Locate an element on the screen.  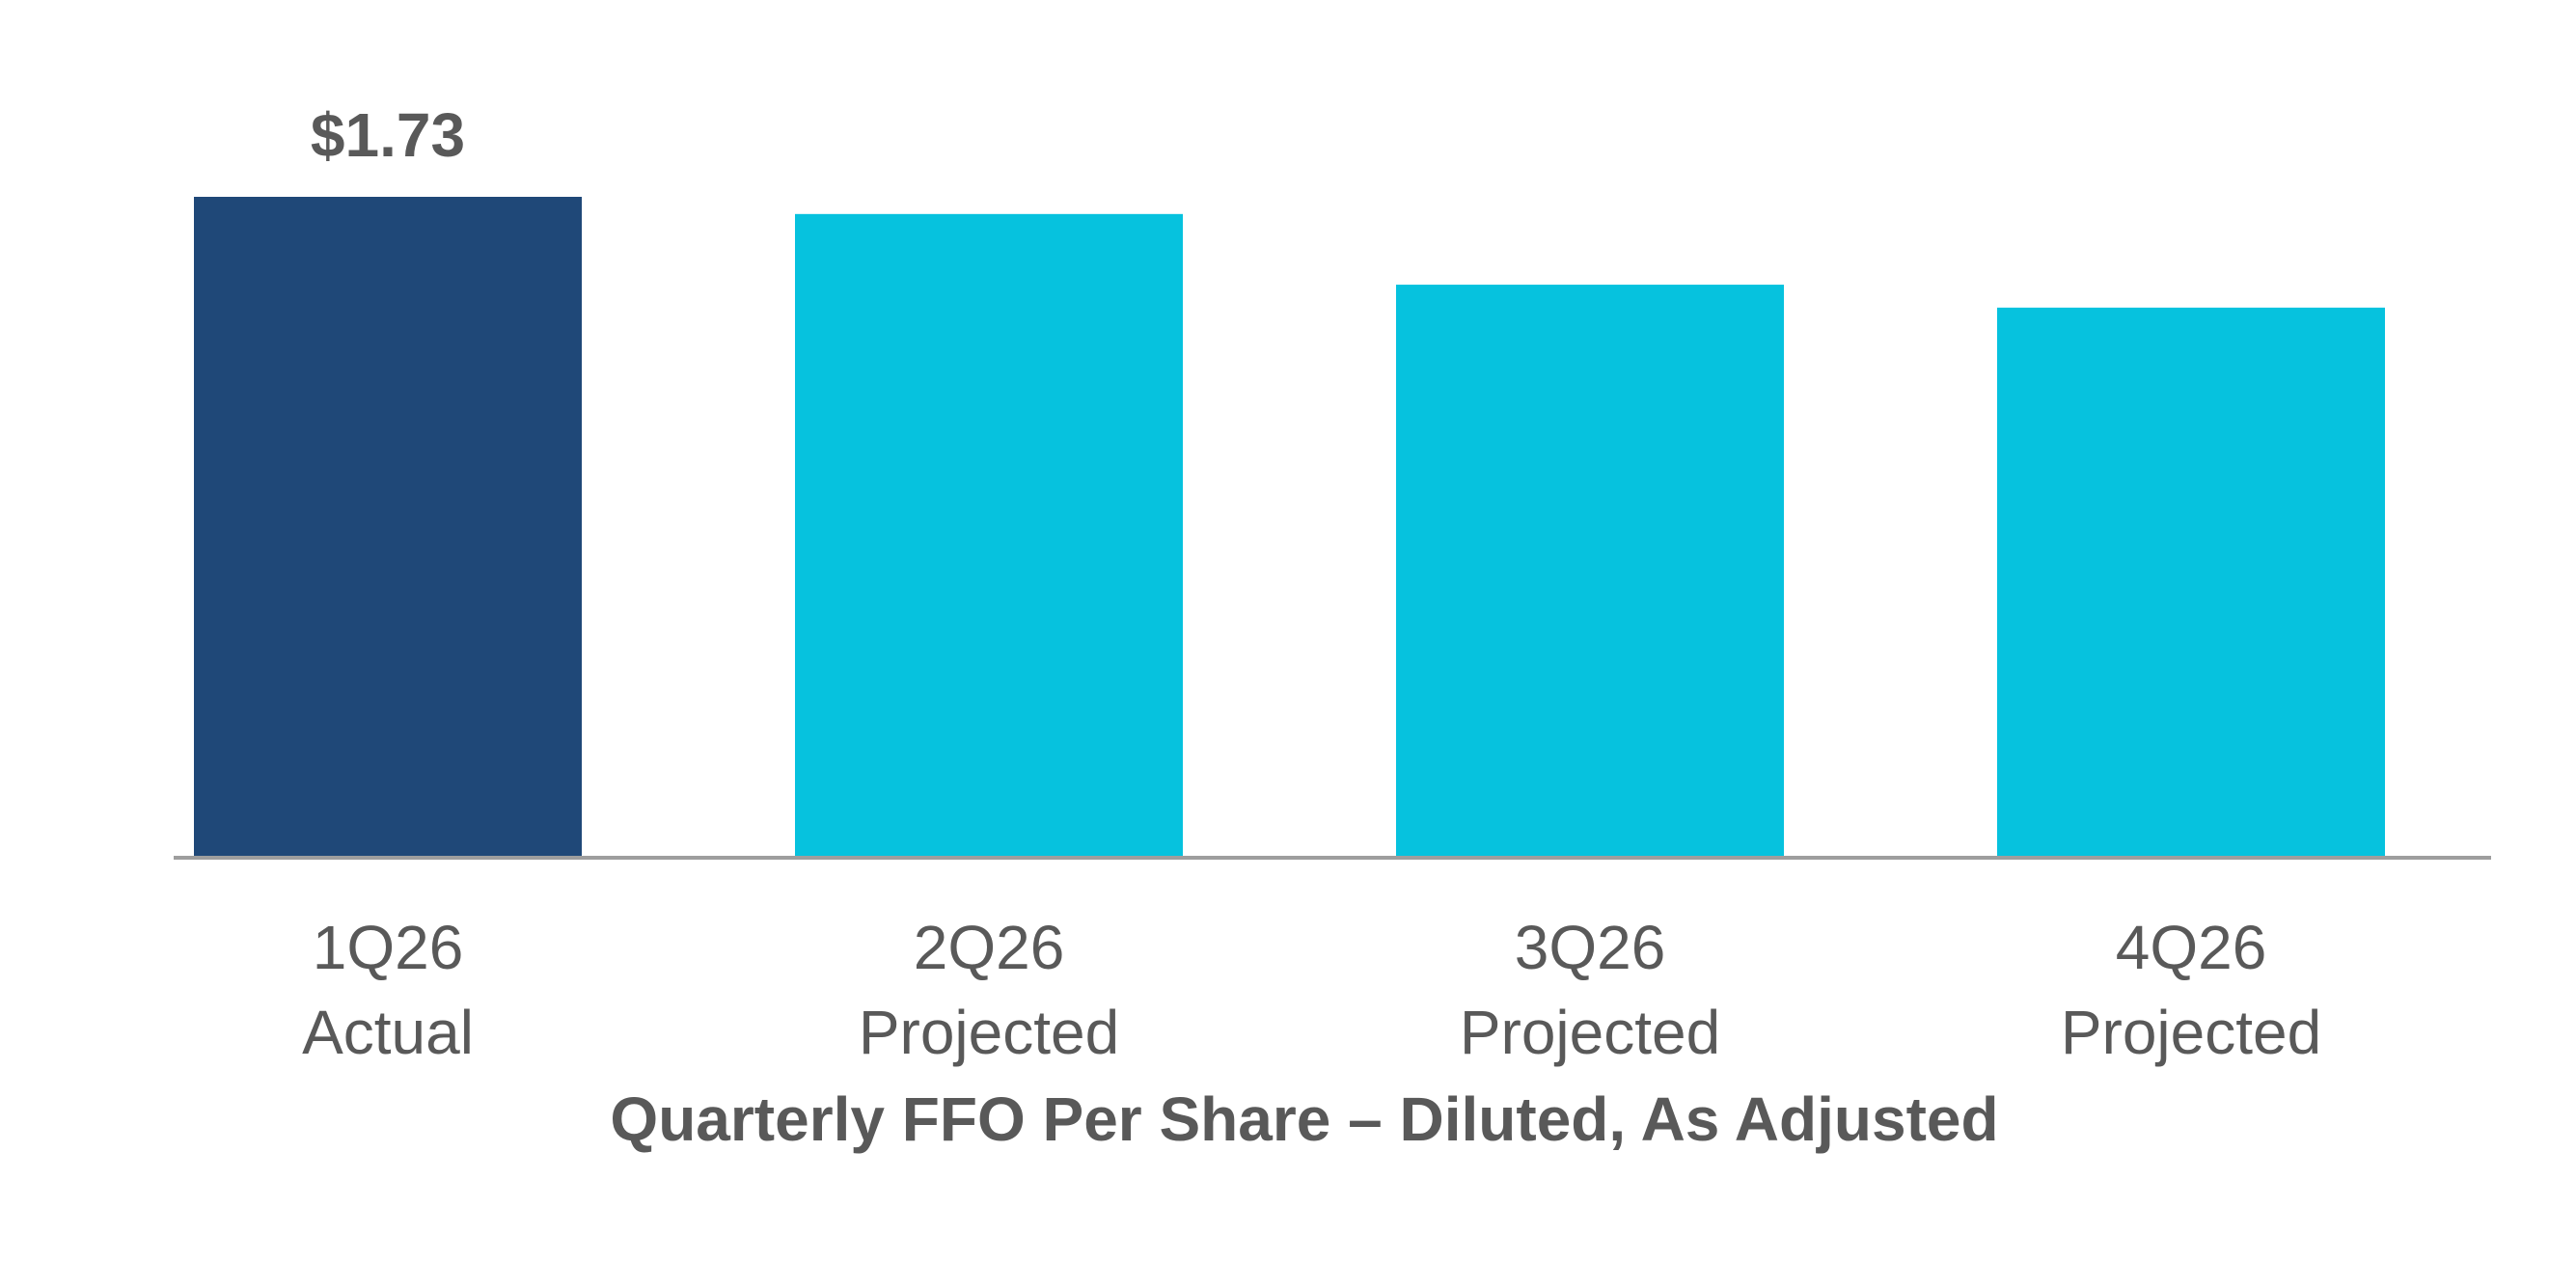
x-tick-label-2q26-period: 2Q26 is located at coordinates (989, 947).